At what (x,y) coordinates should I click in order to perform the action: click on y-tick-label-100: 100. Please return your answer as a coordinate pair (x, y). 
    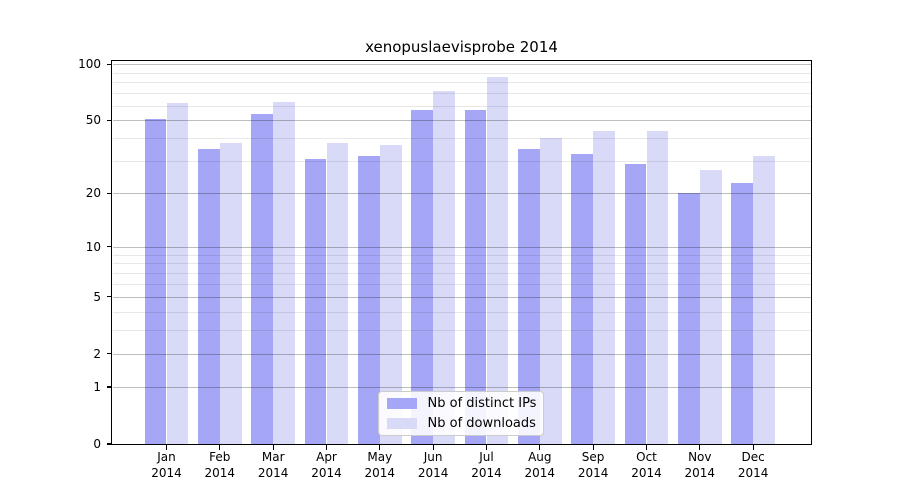
    Looking at the image, I should click on (89, 64).